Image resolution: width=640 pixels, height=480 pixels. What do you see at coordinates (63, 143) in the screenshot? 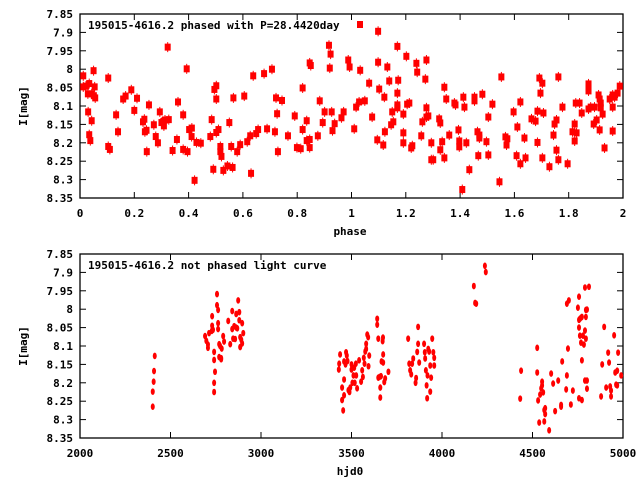
I see `y-tick-label: 8.2` at bounding box center [63, 143].